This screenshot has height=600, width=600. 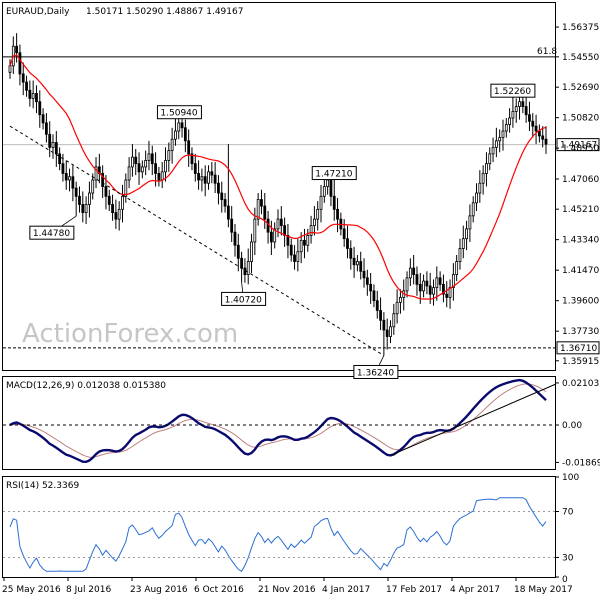 I want to click on macd-y-axis: 0.021032 0.00 -0.018699, so click(x=301, y=423).